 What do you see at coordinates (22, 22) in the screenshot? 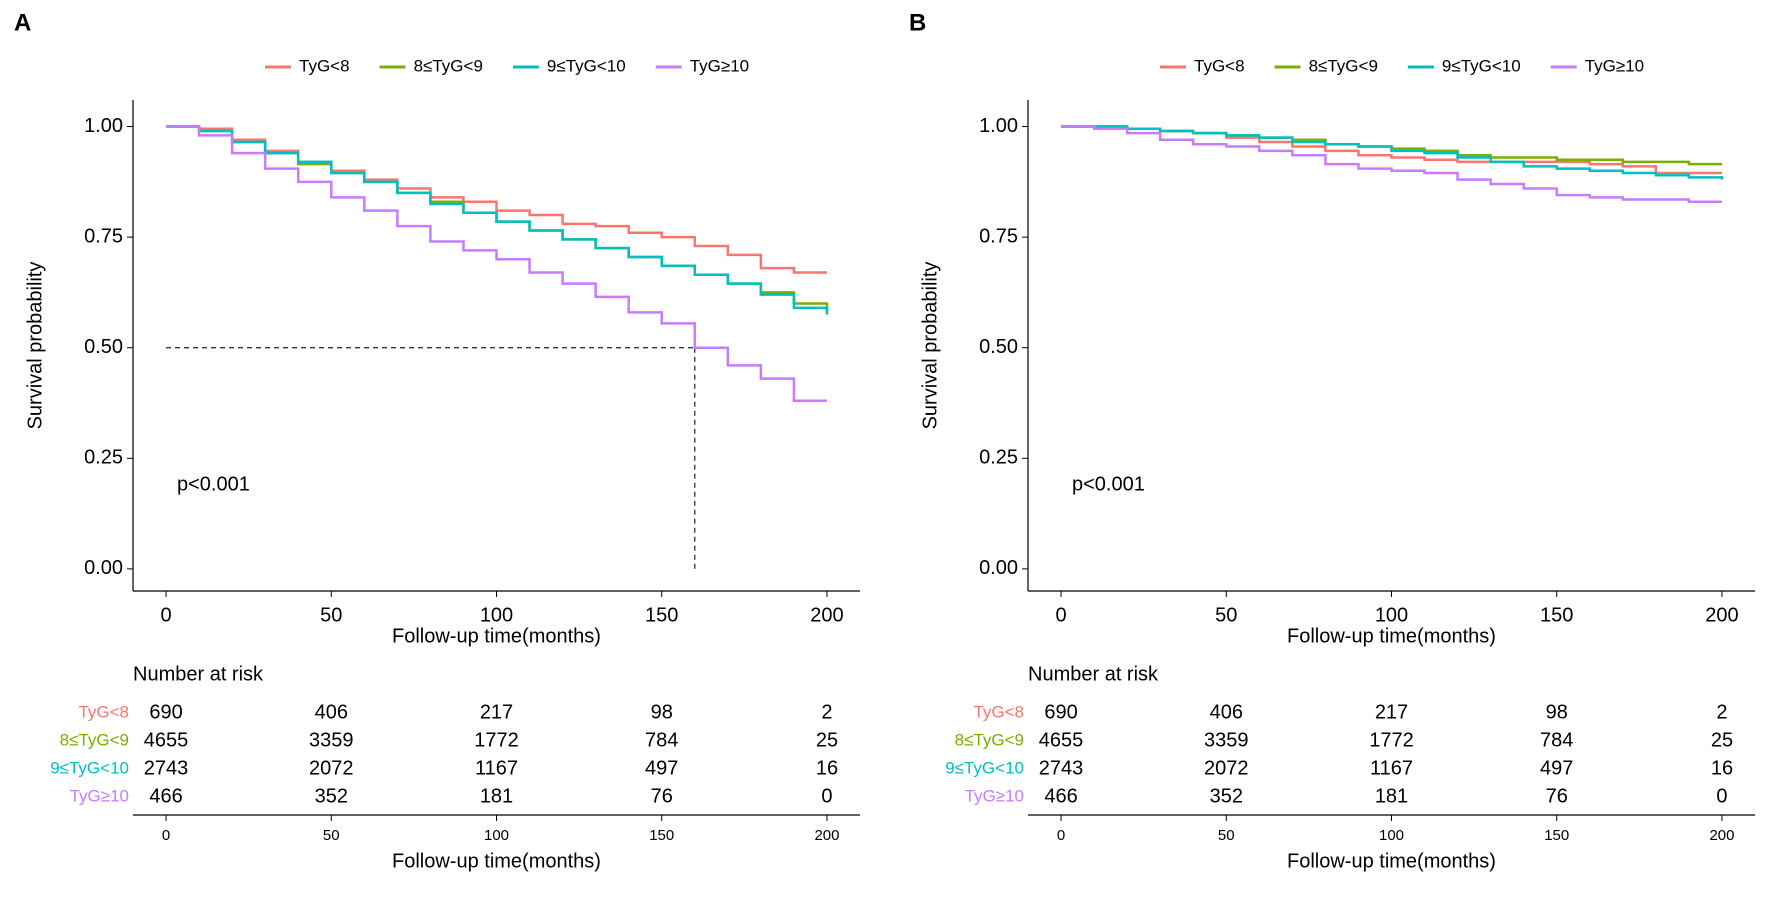
I see `panel-label: A` at bounding box center [22, 22].